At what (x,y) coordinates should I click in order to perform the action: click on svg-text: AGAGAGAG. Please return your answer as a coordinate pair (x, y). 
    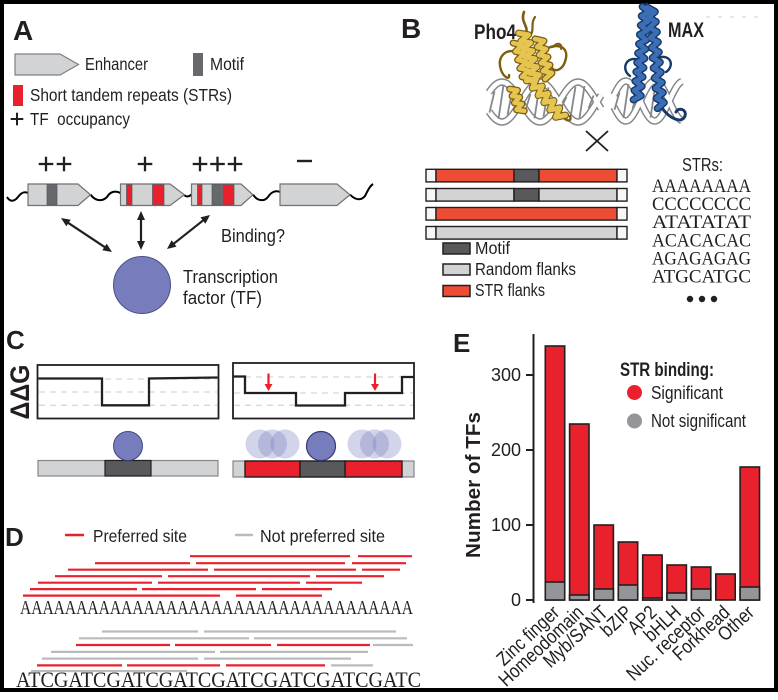
    Looking at the image, I should click on (701, 259).